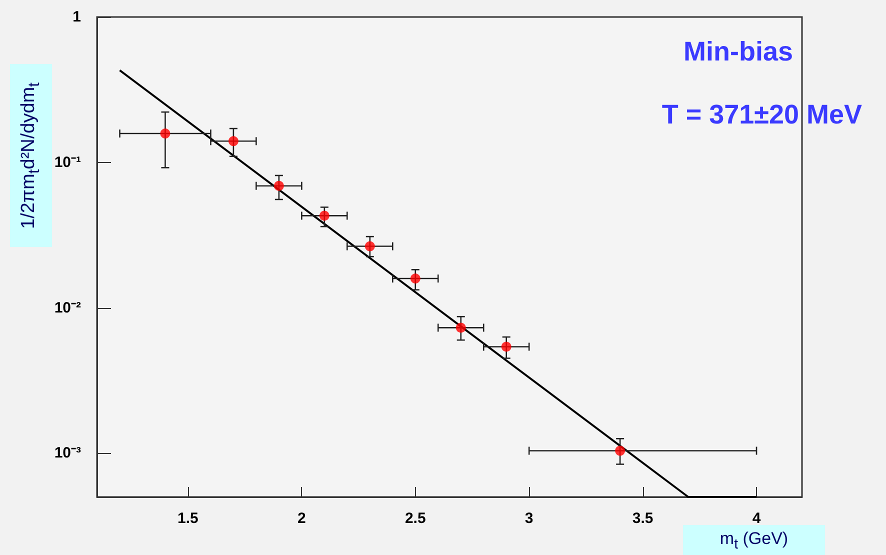 The height and width of the screenshot is (555, 886). Describe the element at coordinates (529, 518) in the screenshot. I see `x-tick-label: 3` at that location.